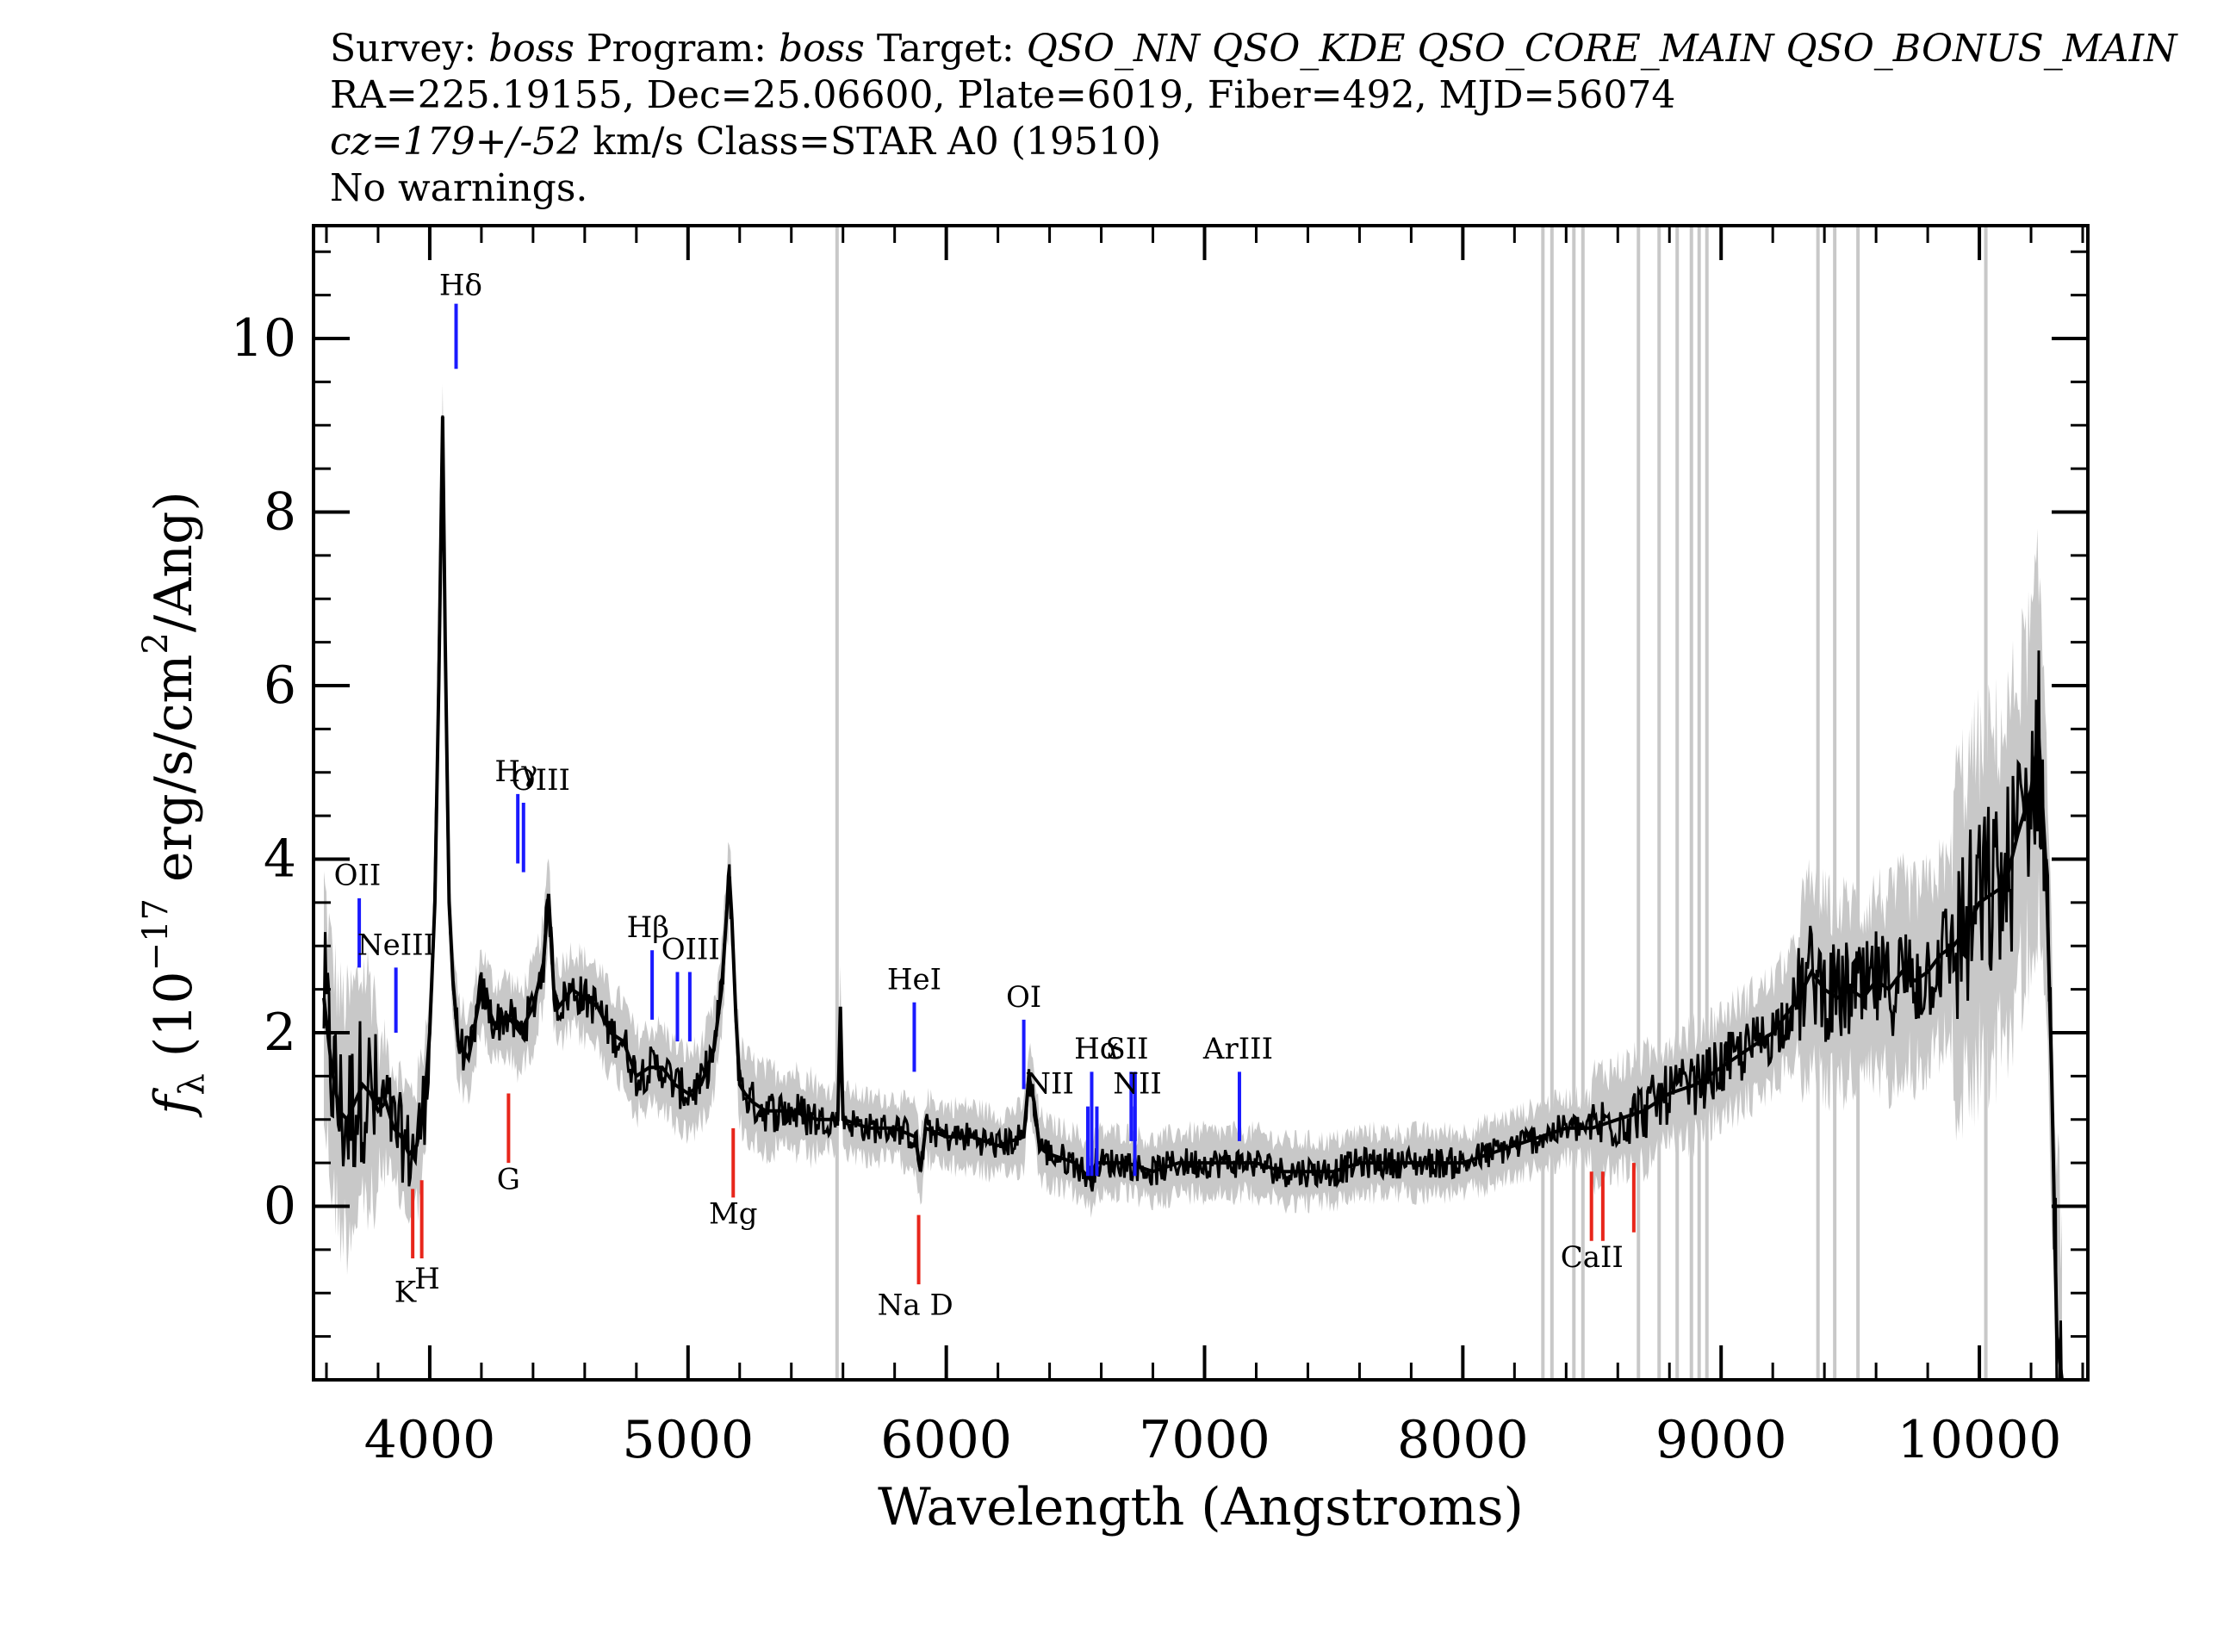  I want to click on header-text-span: Target:, so click(945, 49).